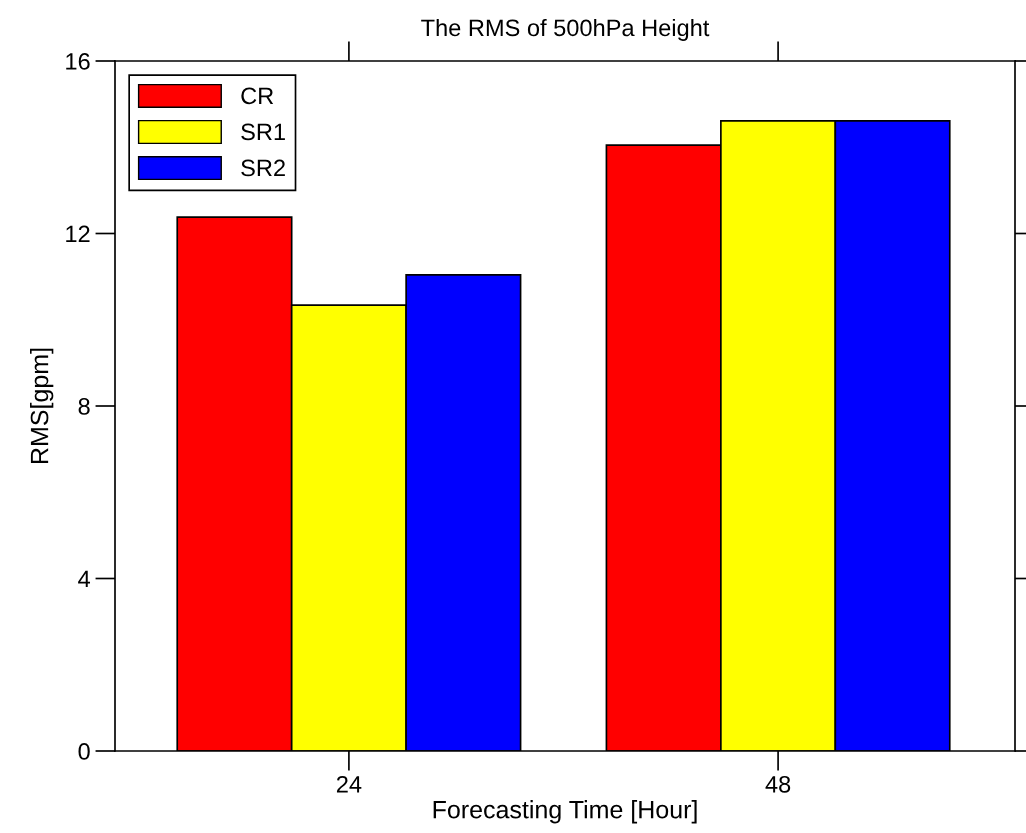 Image resolution: width=1026 pixels, height=833 pixels. What do you see at coordinates (565, 29) in the screenshot?
I see `chart-title: The RMS of 500hPa Height` at bounding box center [565, 29].